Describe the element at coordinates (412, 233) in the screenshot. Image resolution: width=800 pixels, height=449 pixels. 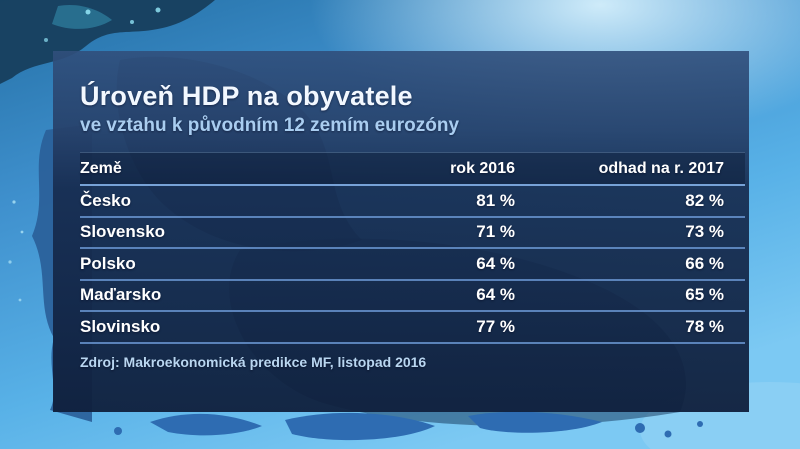
I see `table-row: Slovensko 71 % 73 %` at that location.